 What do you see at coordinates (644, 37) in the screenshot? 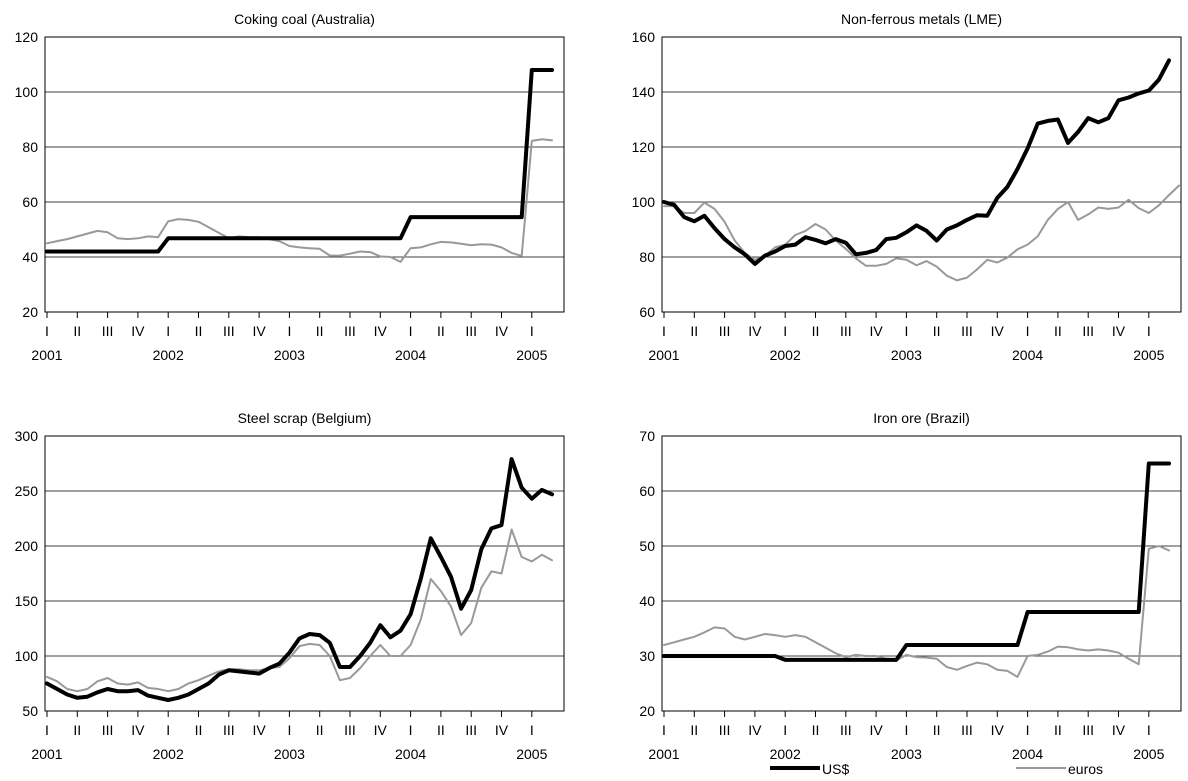
I see `y-tick-label: 160` at bounding box center [644, 37].